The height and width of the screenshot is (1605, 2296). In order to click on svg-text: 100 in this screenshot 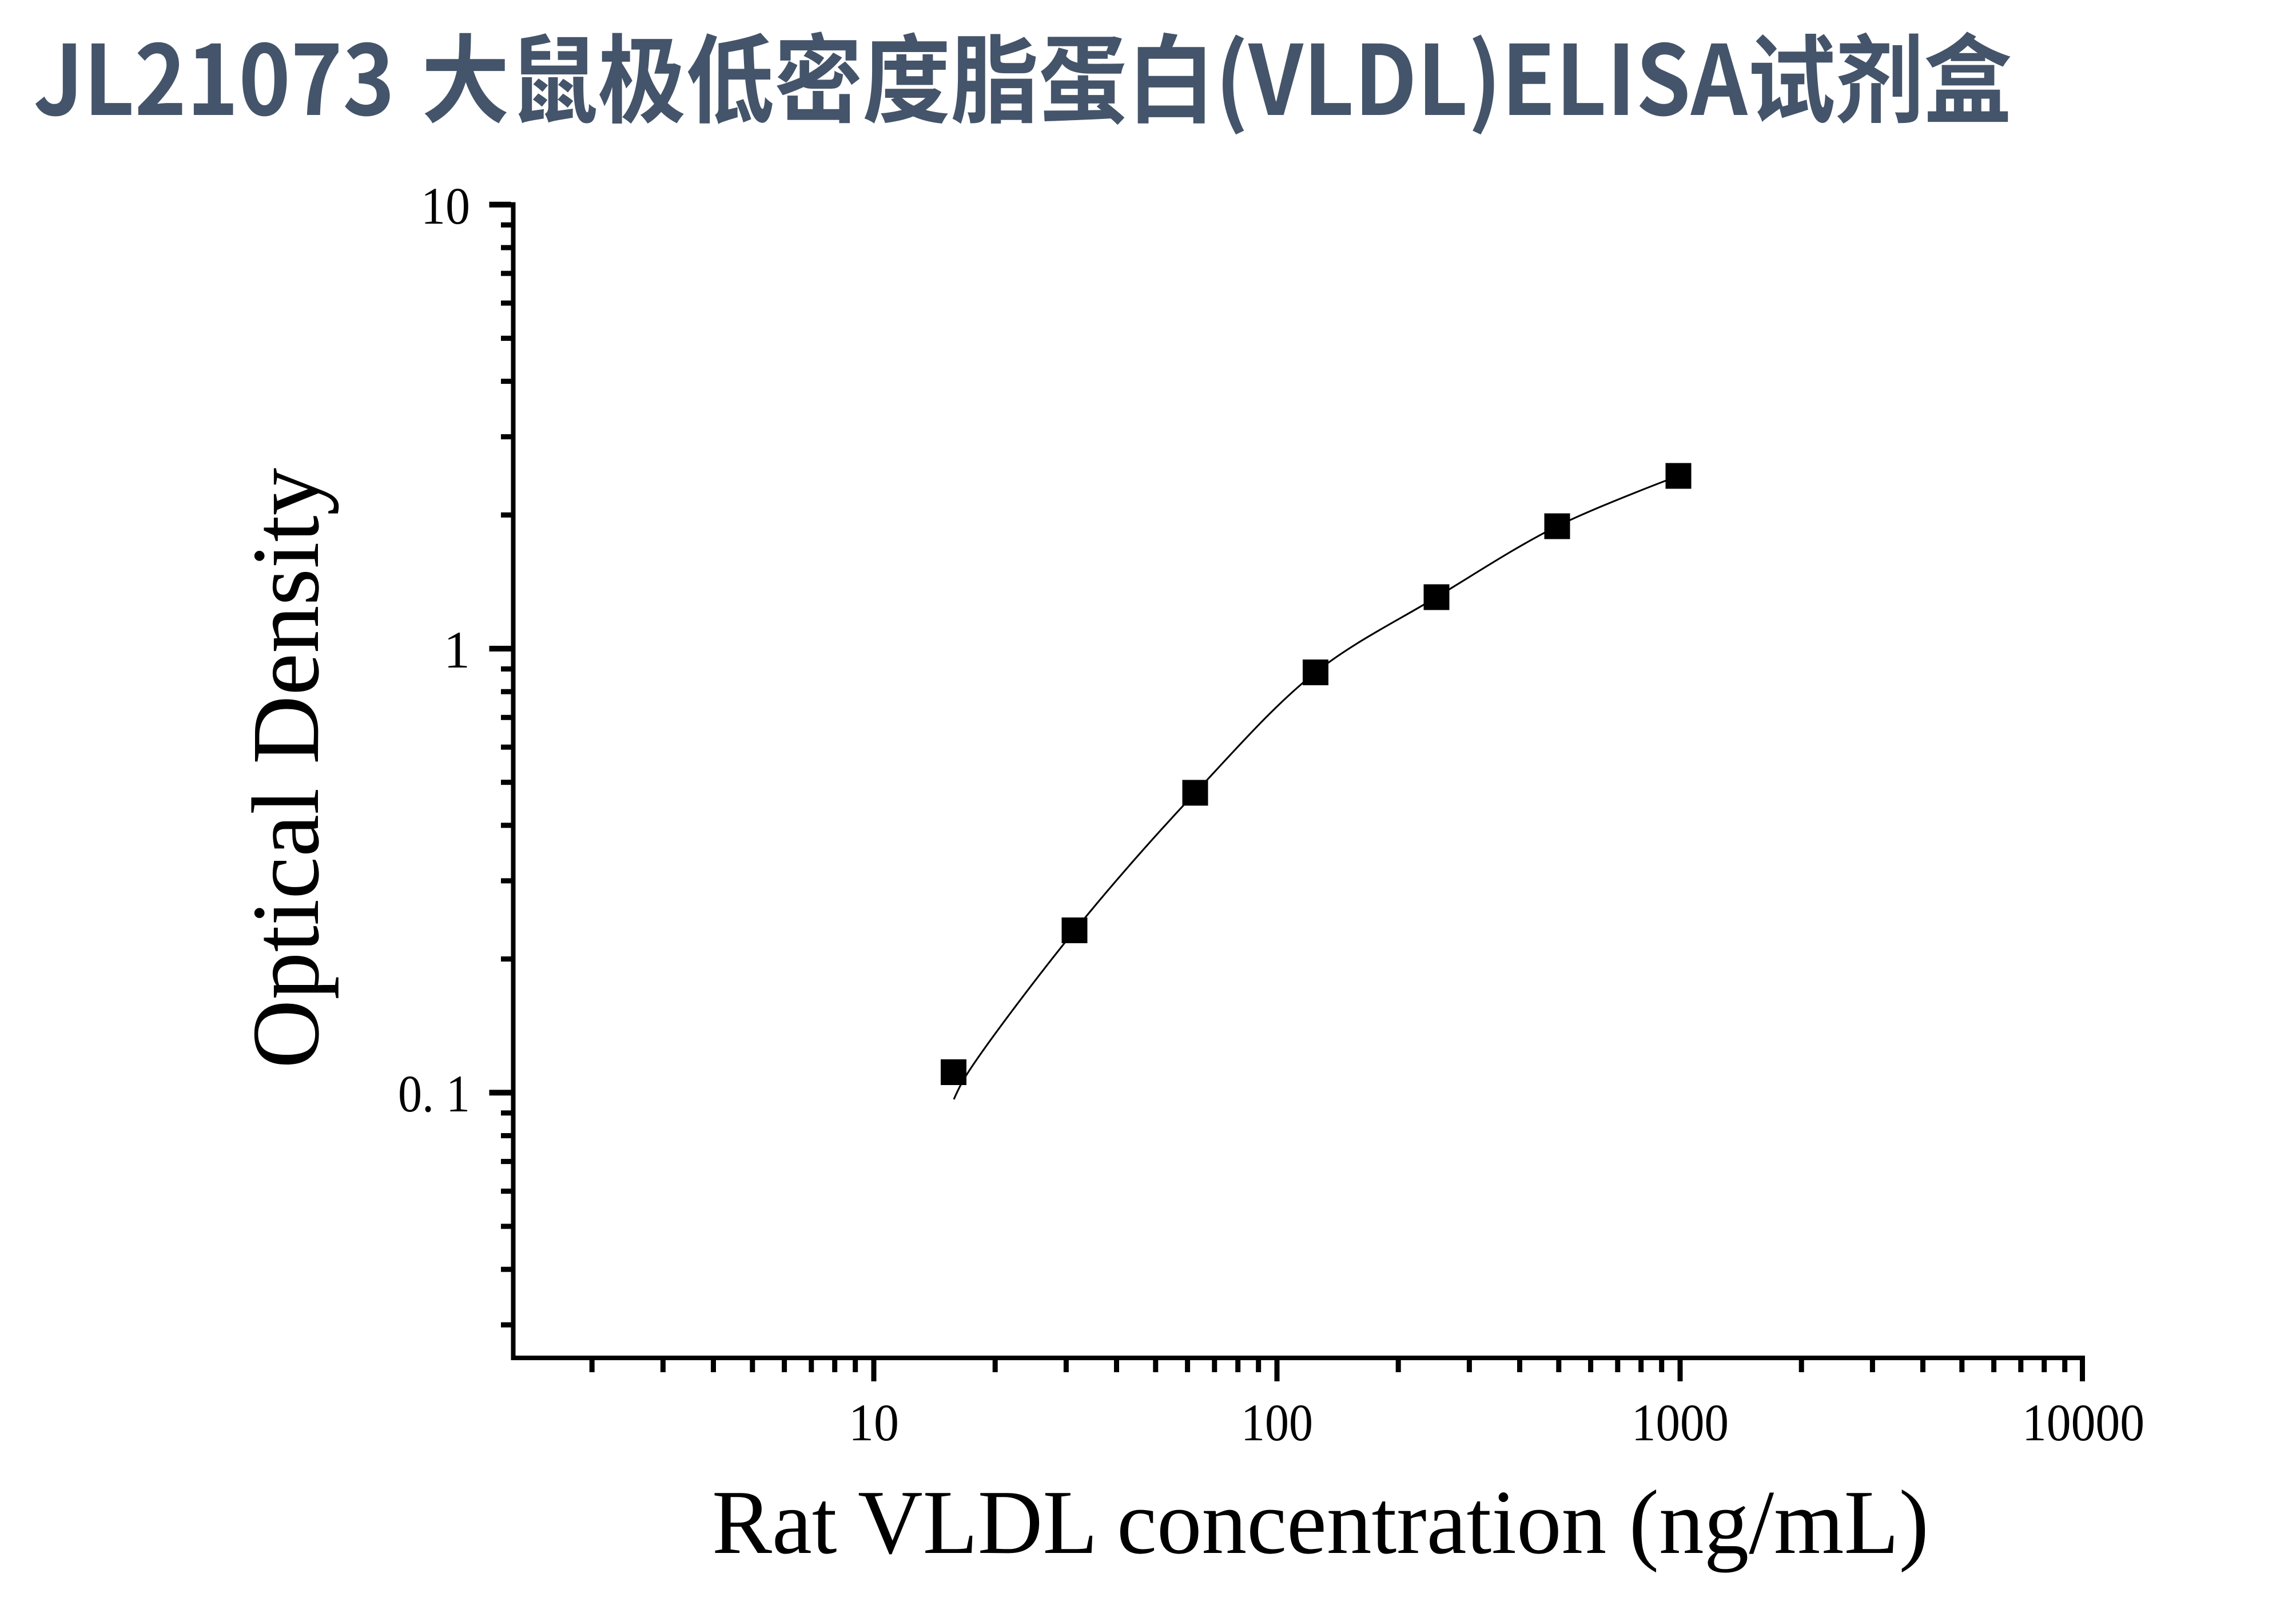, I will do `click(1277, 1422)`.